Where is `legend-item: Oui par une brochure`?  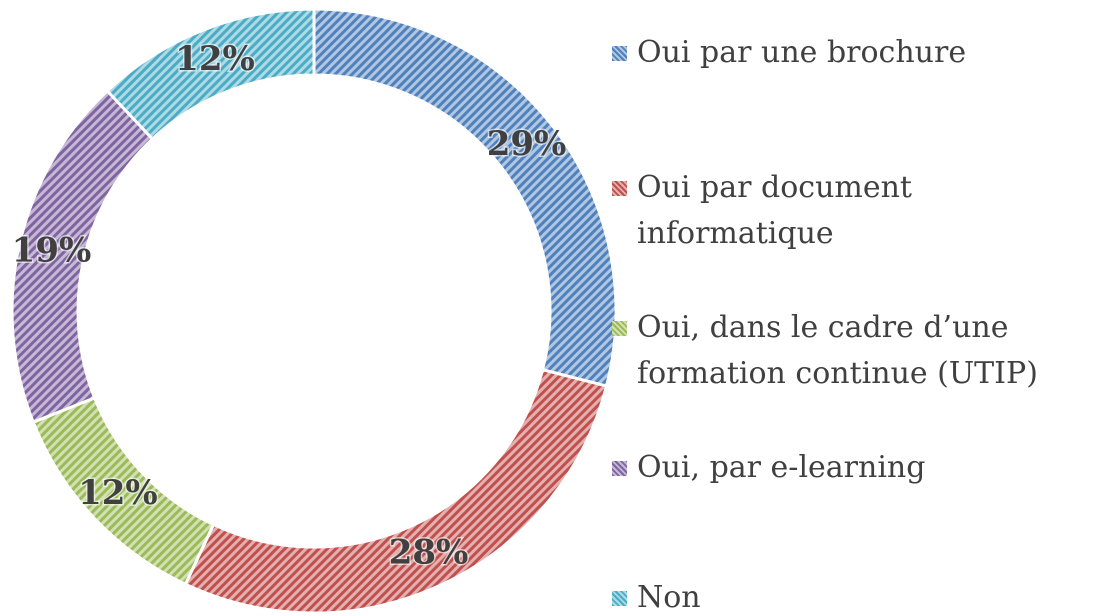 legend-item: Oui par une brochure is located at coordinates (852, 53).